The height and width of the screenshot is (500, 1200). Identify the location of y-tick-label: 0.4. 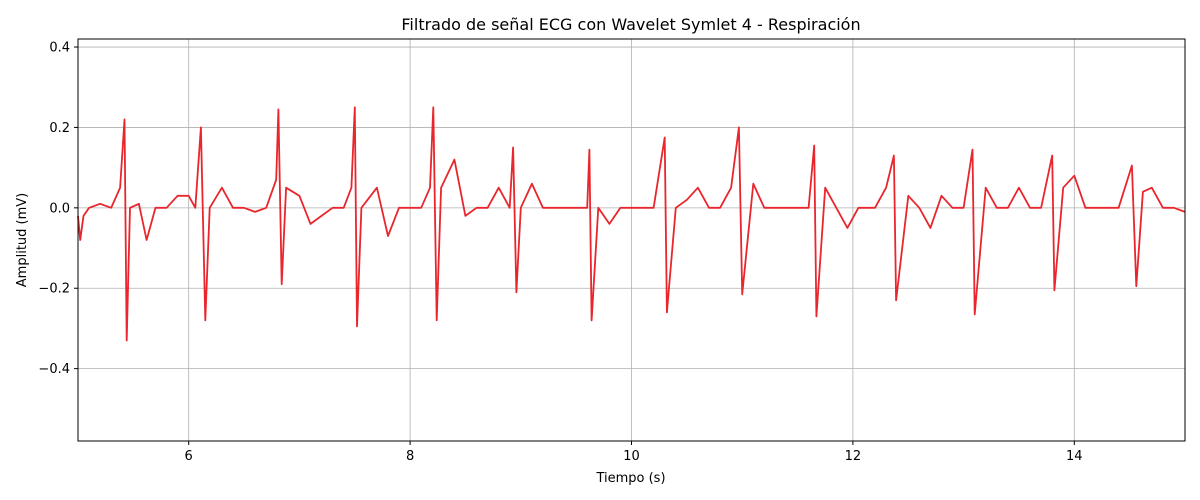
(59, 48).